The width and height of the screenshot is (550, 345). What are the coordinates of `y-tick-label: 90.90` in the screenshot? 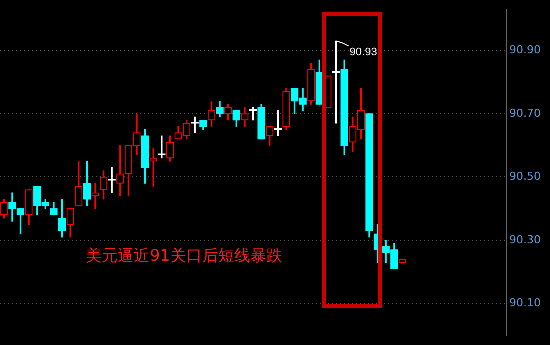 It's located at (526, 50).